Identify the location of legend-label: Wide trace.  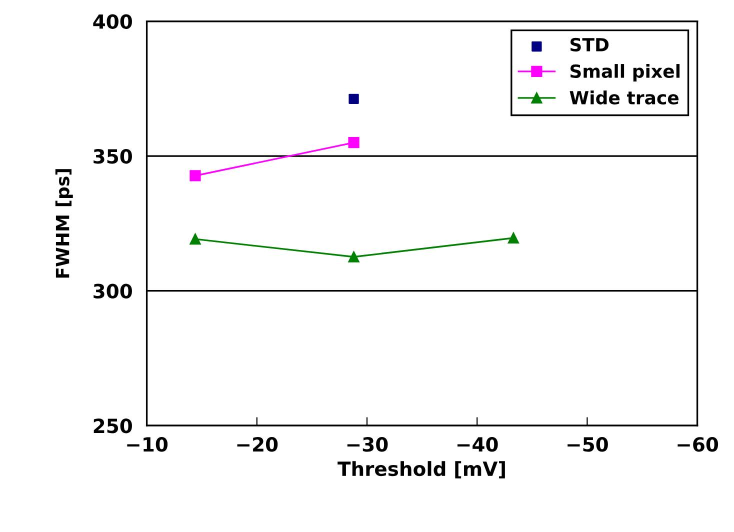
(624, 97).